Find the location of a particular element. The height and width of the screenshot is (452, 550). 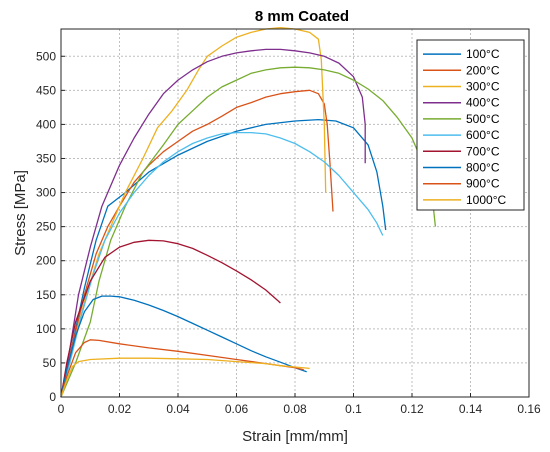

legend-entry: 700°C is located at coordinates (483, 151).